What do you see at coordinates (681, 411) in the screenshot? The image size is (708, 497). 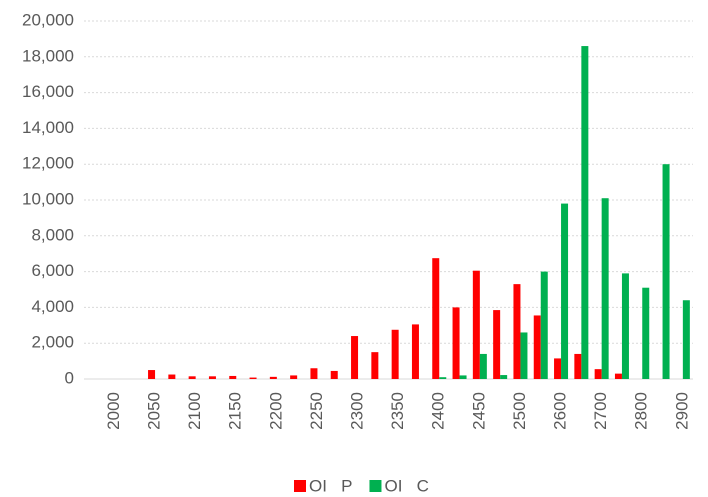 I see `x-tick-label: 2900` at bounding box center [681, 411].